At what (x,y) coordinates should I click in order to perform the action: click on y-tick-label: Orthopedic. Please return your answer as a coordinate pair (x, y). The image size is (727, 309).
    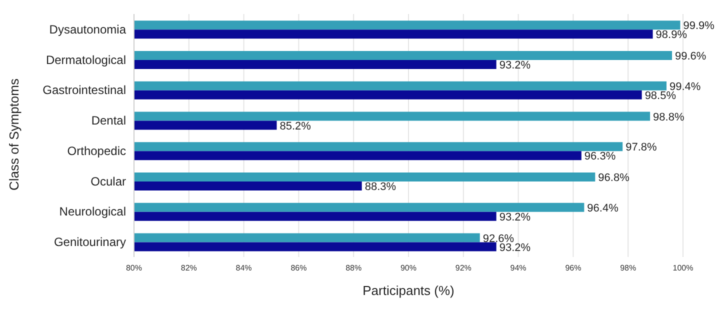
    Looking at the image, I should click on (96, 151).